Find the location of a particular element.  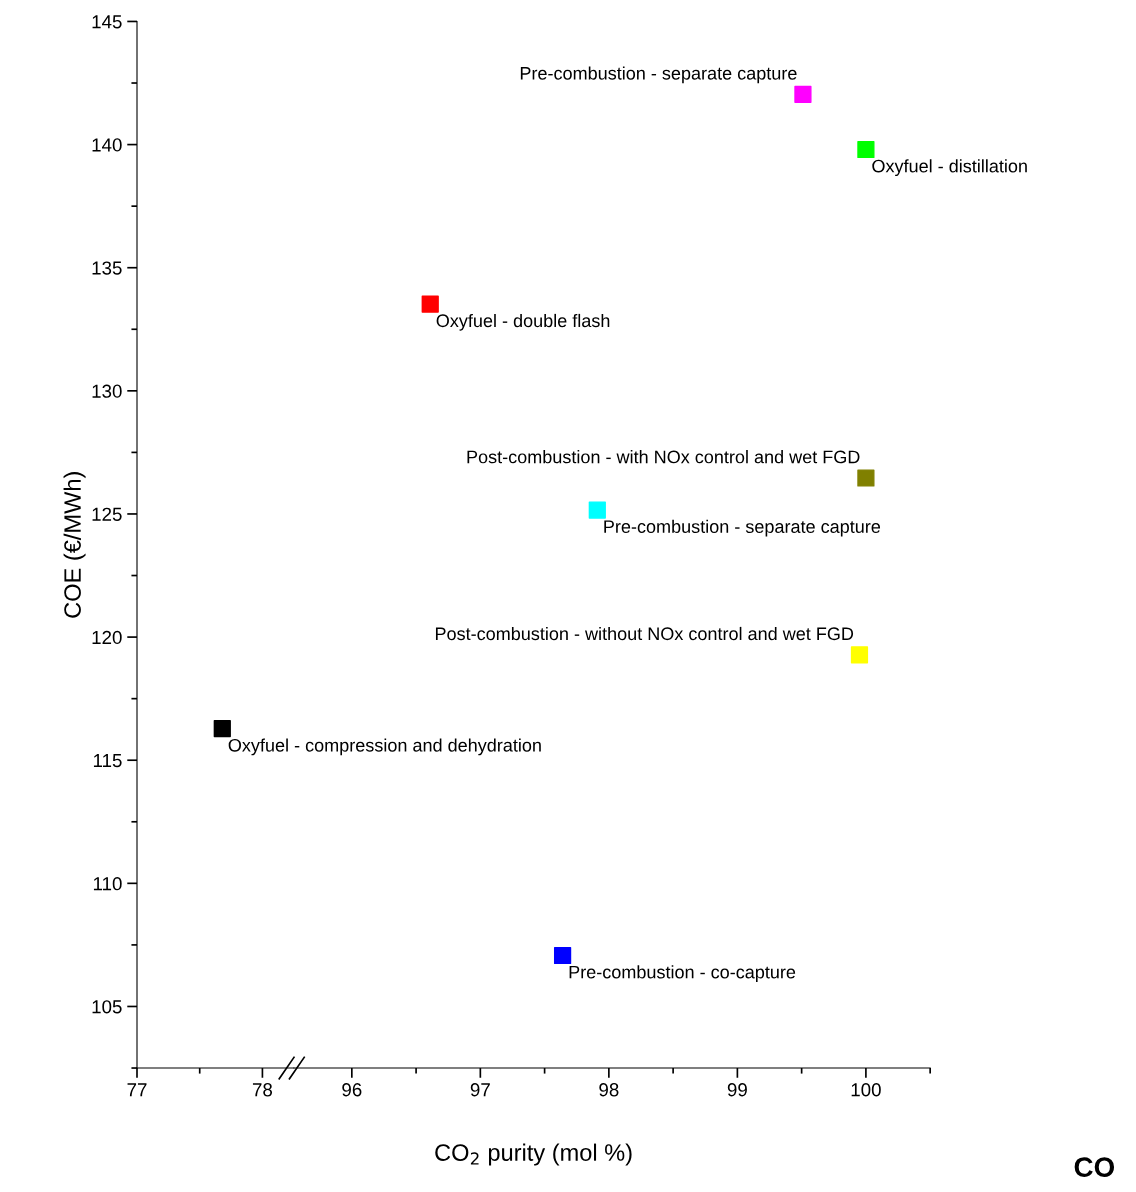

x-tick-label: 97 is located at coordinates (480, 1090).